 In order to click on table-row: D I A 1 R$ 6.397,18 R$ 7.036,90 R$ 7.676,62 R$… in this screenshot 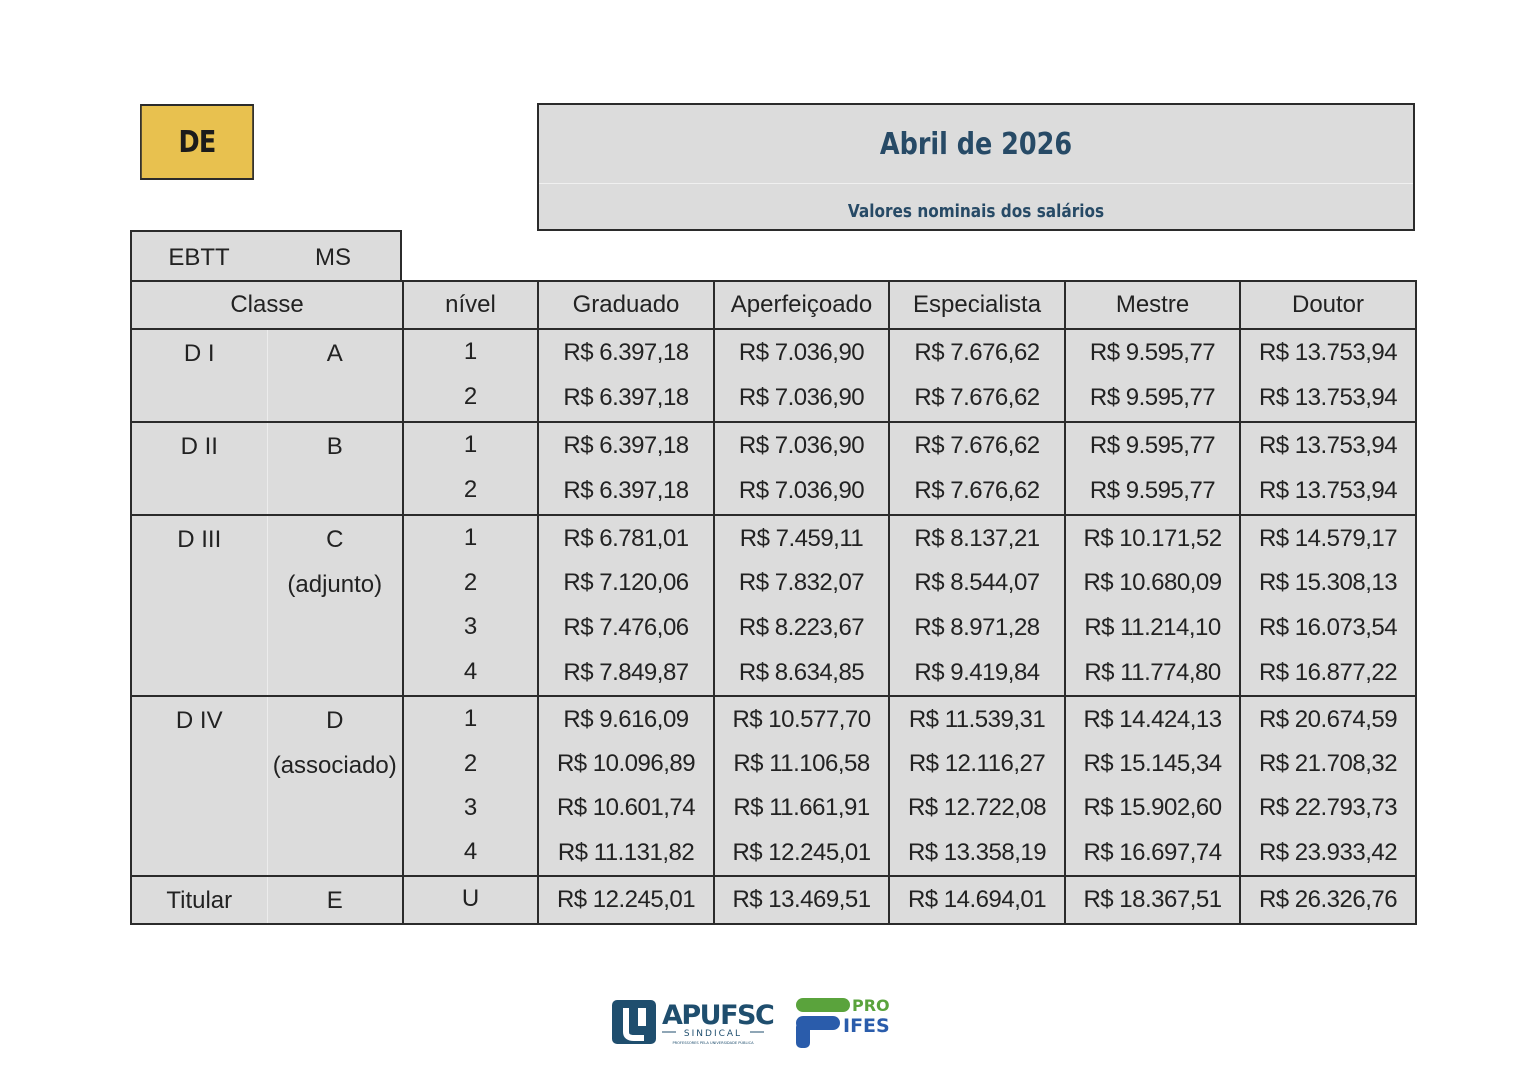, I will do `click(773, 352)`.